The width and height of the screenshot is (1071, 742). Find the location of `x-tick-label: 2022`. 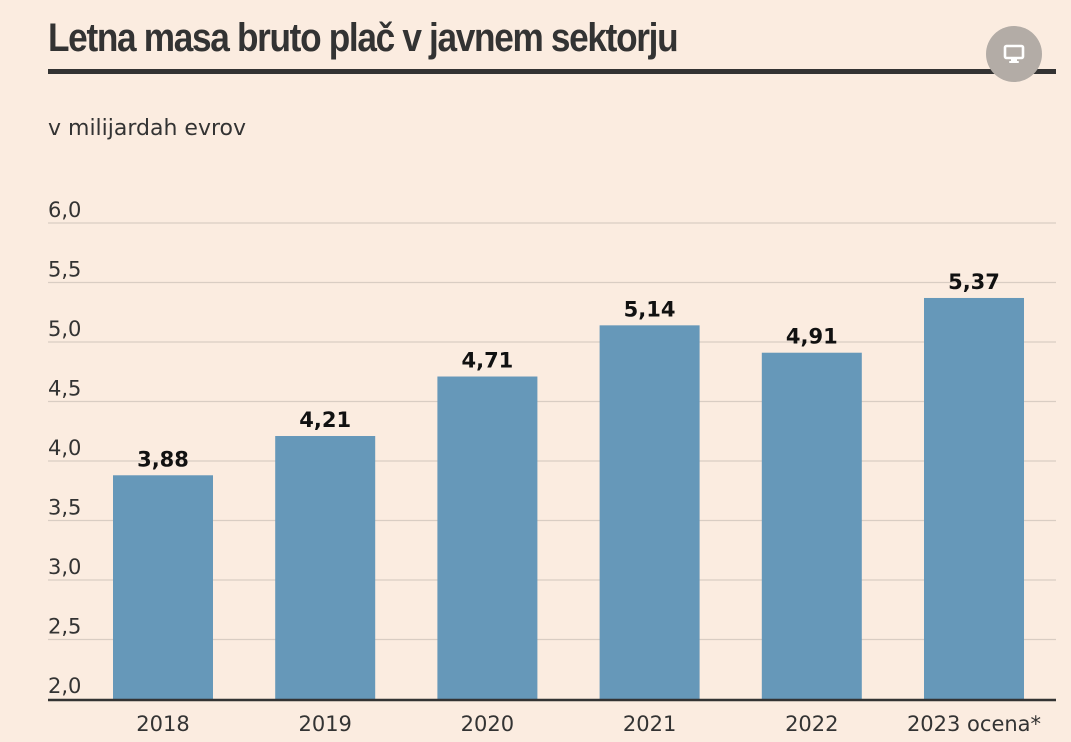

x-tick-label: 2022 is located at coordinates (811, 724).